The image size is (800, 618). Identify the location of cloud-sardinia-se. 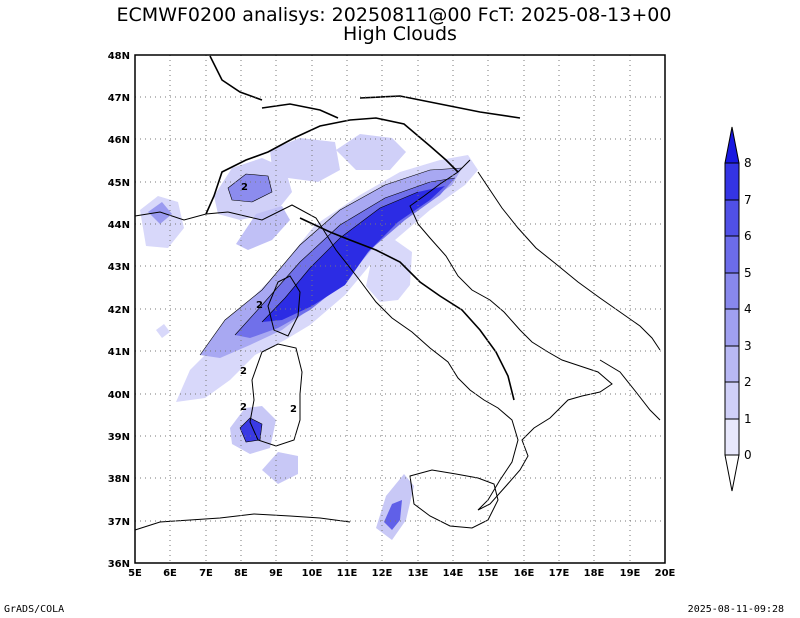
(280, 468).